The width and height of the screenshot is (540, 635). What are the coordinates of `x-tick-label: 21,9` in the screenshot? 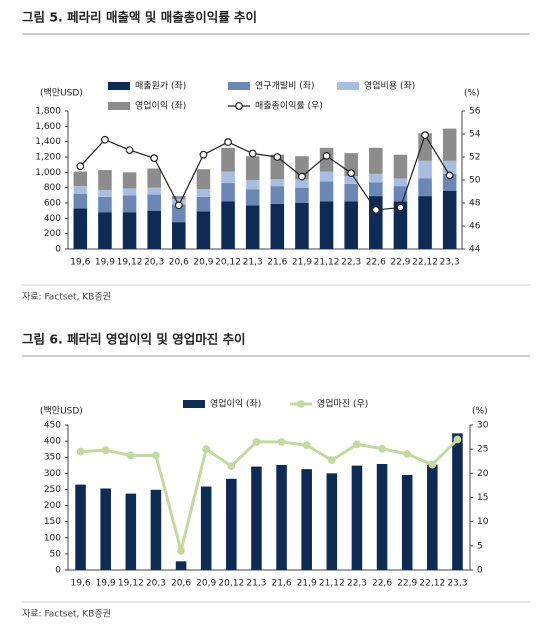 It's located at (307, 584).